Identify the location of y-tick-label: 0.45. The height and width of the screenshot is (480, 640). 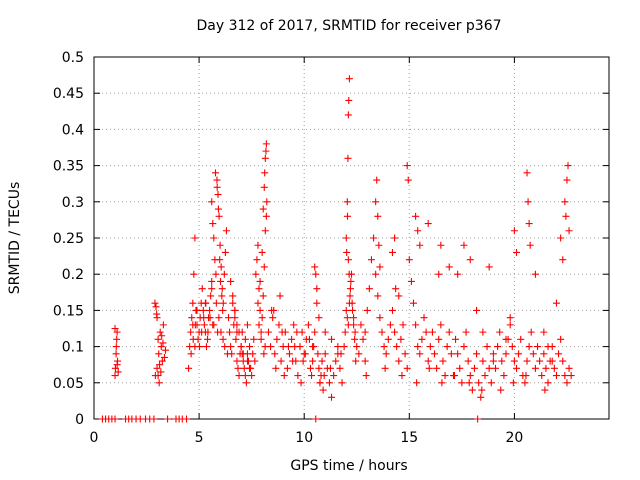
(68, 94).